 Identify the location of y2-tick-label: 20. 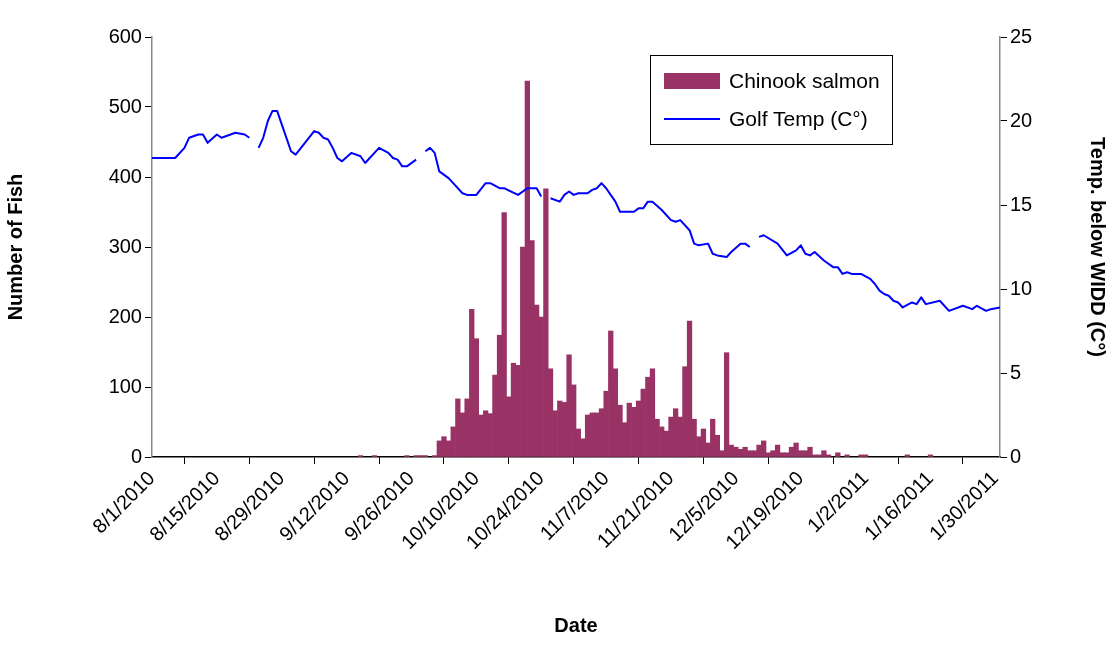
(1021, 119).